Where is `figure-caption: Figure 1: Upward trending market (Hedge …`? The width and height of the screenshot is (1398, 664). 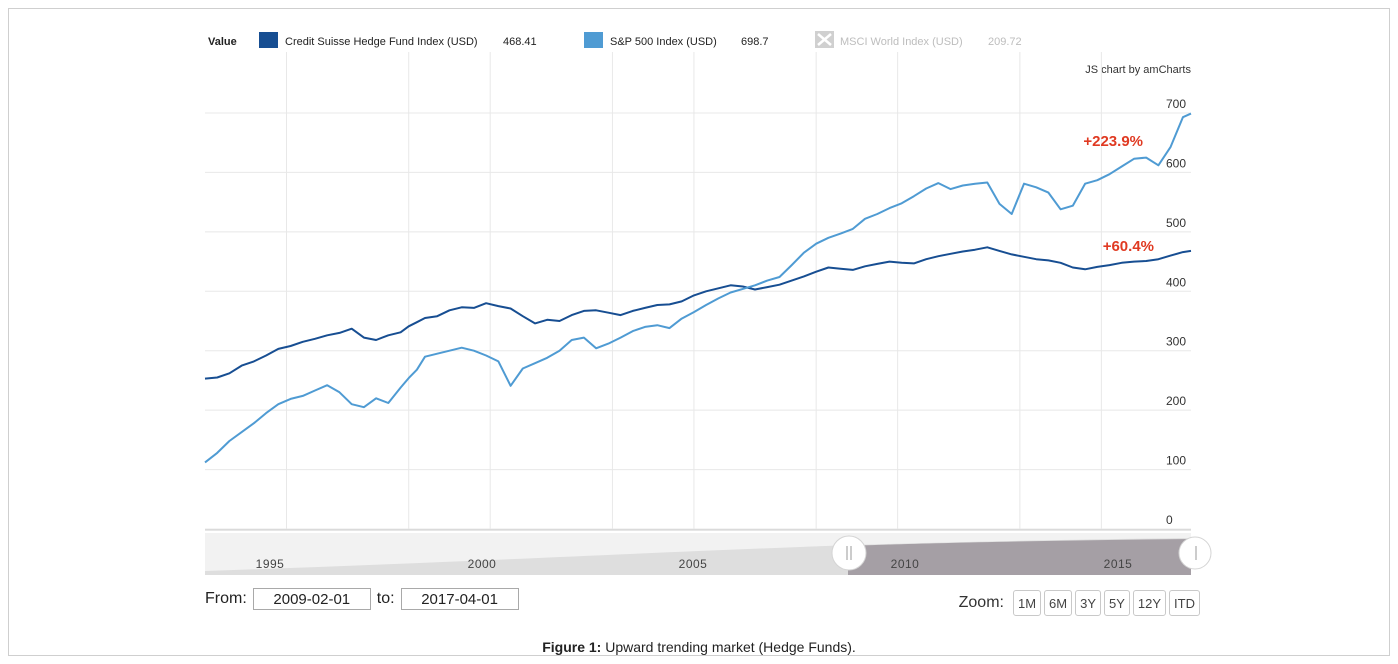
figure-caption: Figure 1: Upward trending market (Hedge … is located at coordinates (699, 647).